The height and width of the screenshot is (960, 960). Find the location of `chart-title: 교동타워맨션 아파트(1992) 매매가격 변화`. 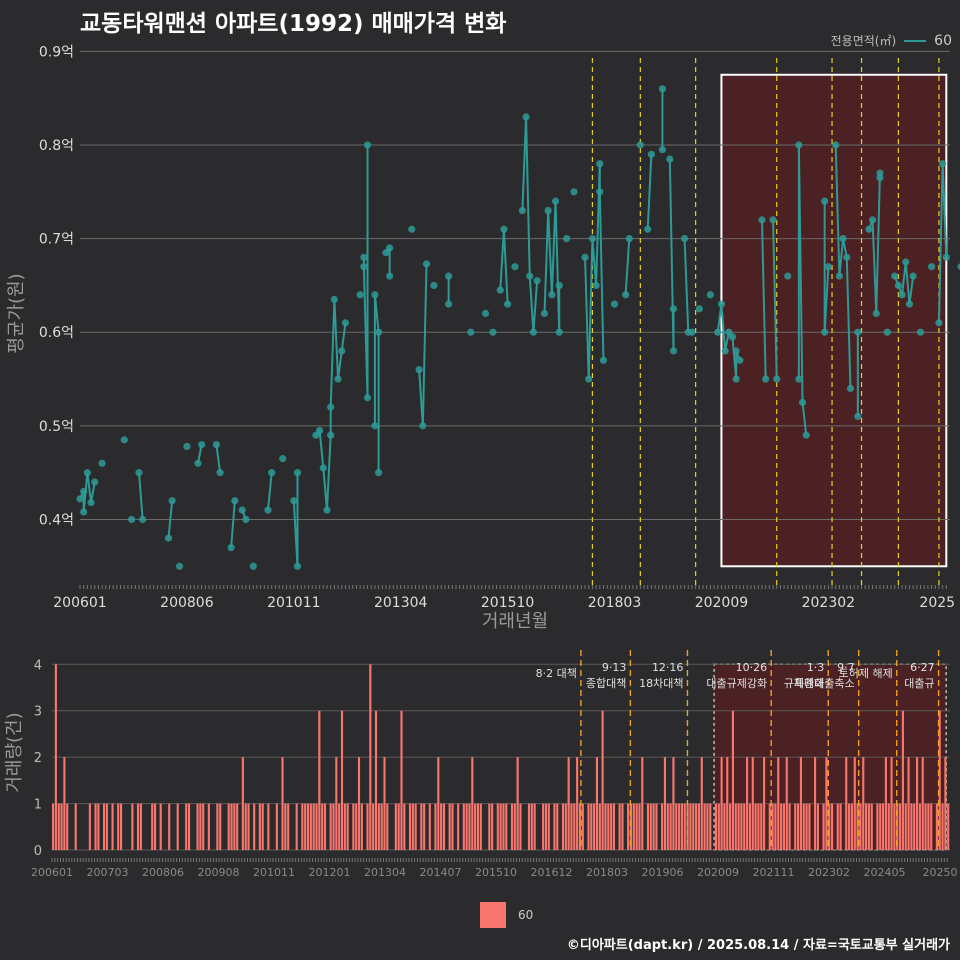

chart-title: 교동타워맨션 아파트(1992) 매매가격 변화 is located at coordinates (293, 24).